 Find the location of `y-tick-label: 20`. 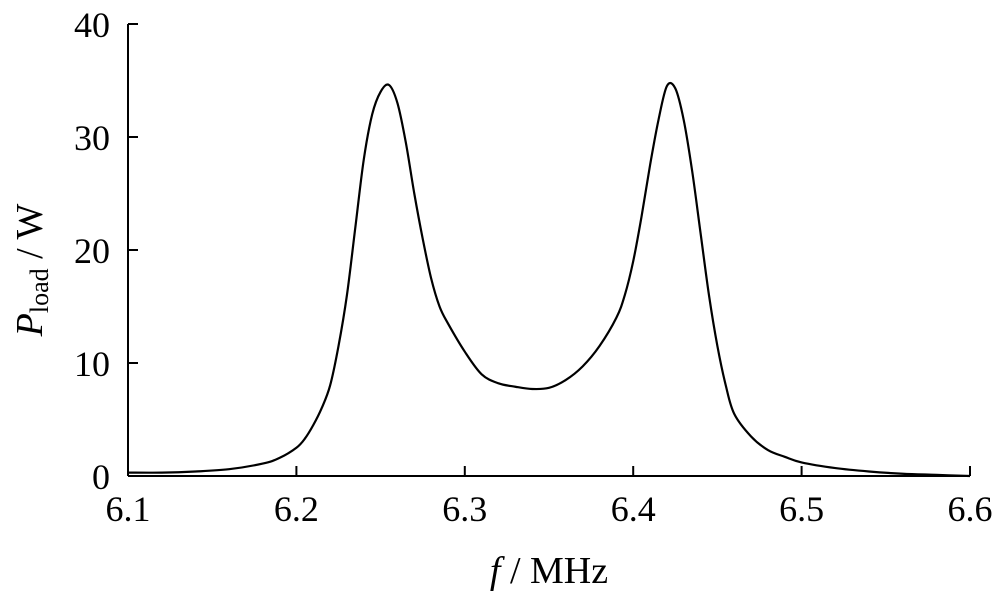

y-tick-label: 20 is located at coordinates (92, 251).